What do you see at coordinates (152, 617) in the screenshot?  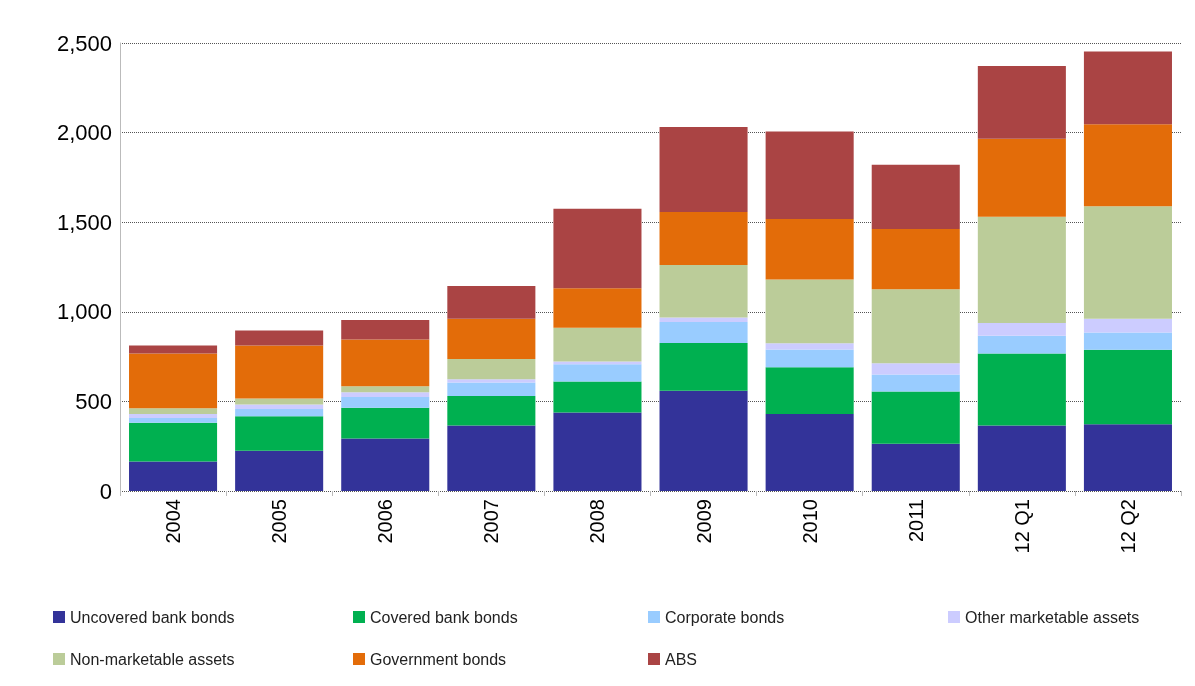 I see `legend-label: Uncovered bank bonds` at bounding box center [152, 617].